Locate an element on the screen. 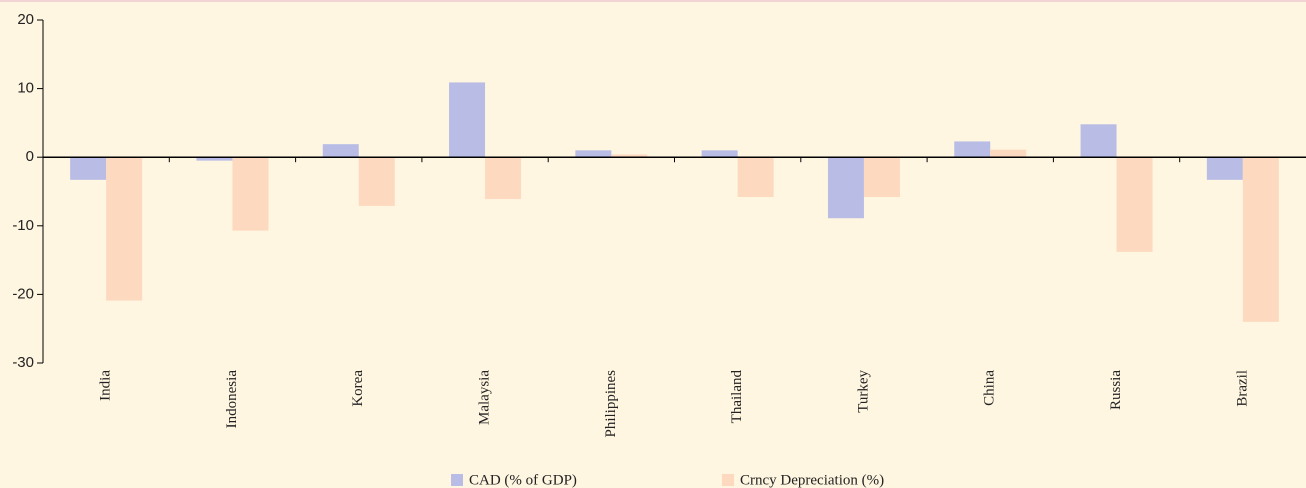  x-tick-label: Brazil is located at coordinates (1242, 388).